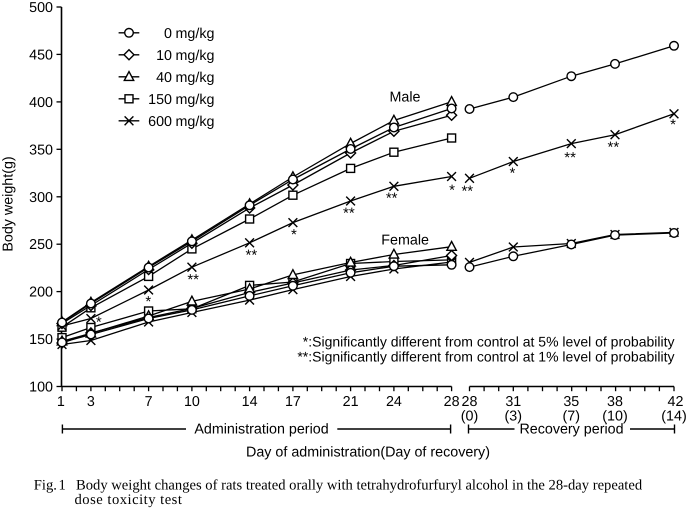  Describe the element at coordinates (676, 402) in the screenshot. I see `svg-text: 42` at that location.